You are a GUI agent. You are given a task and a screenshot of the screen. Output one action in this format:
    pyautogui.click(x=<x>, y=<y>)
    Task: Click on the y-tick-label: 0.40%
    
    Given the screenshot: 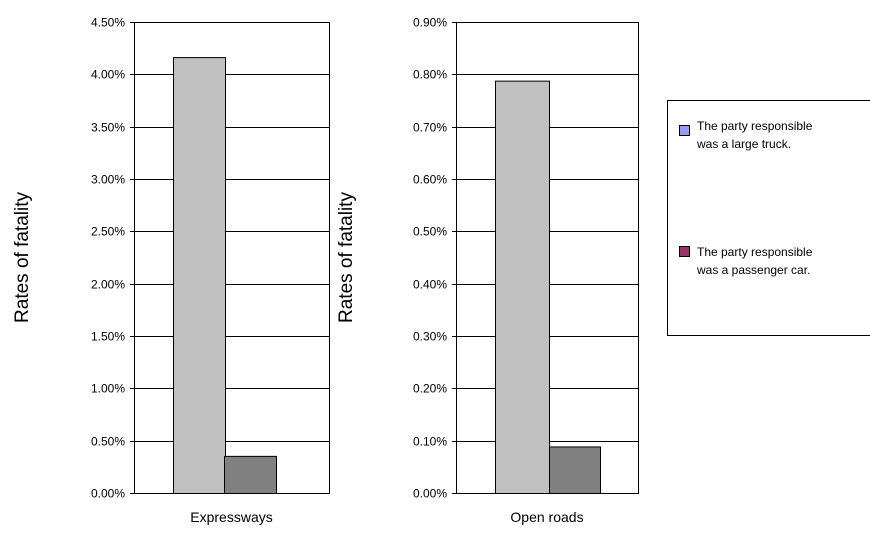 What is the action you would take?
    pyautogui.click(x=430, y=285)
    